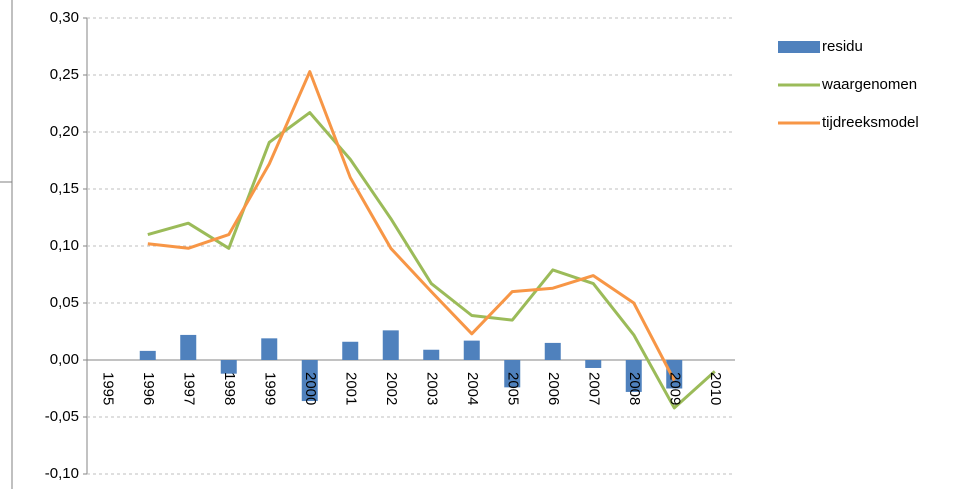  What do you see at coordinates (64, 245) in the screenshot?
I see `y-tick-label: 0,10` at bounding box center [64, 245].